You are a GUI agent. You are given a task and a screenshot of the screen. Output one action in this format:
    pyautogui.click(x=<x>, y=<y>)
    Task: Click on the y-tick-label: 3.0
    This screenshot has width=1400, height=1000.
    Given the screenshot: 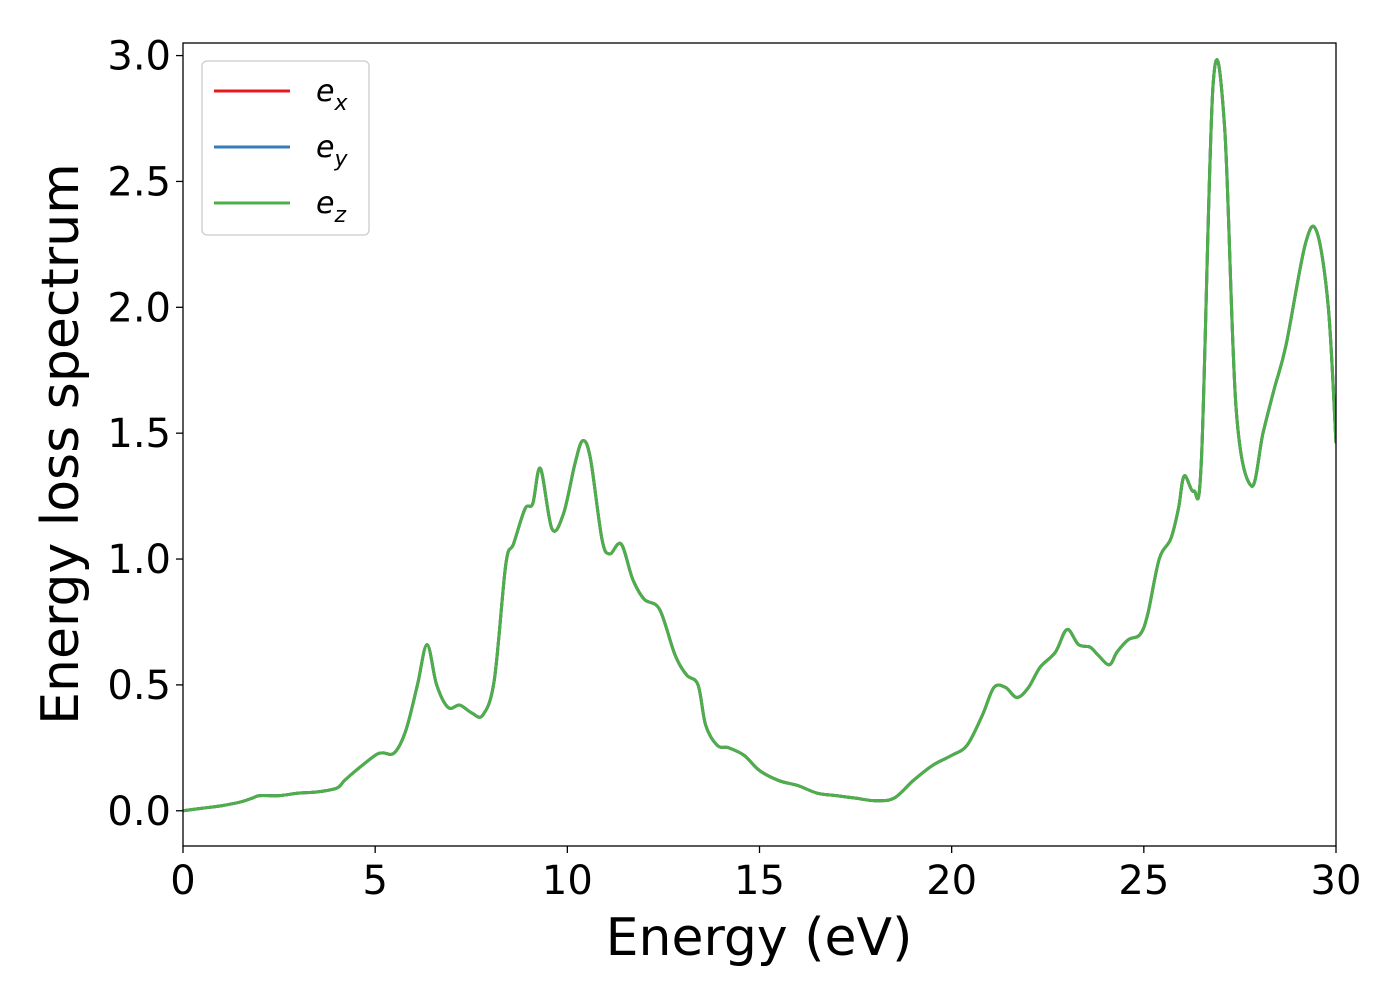 What is the action you would take?
    pyautogui.click(x=139, y=57)
    